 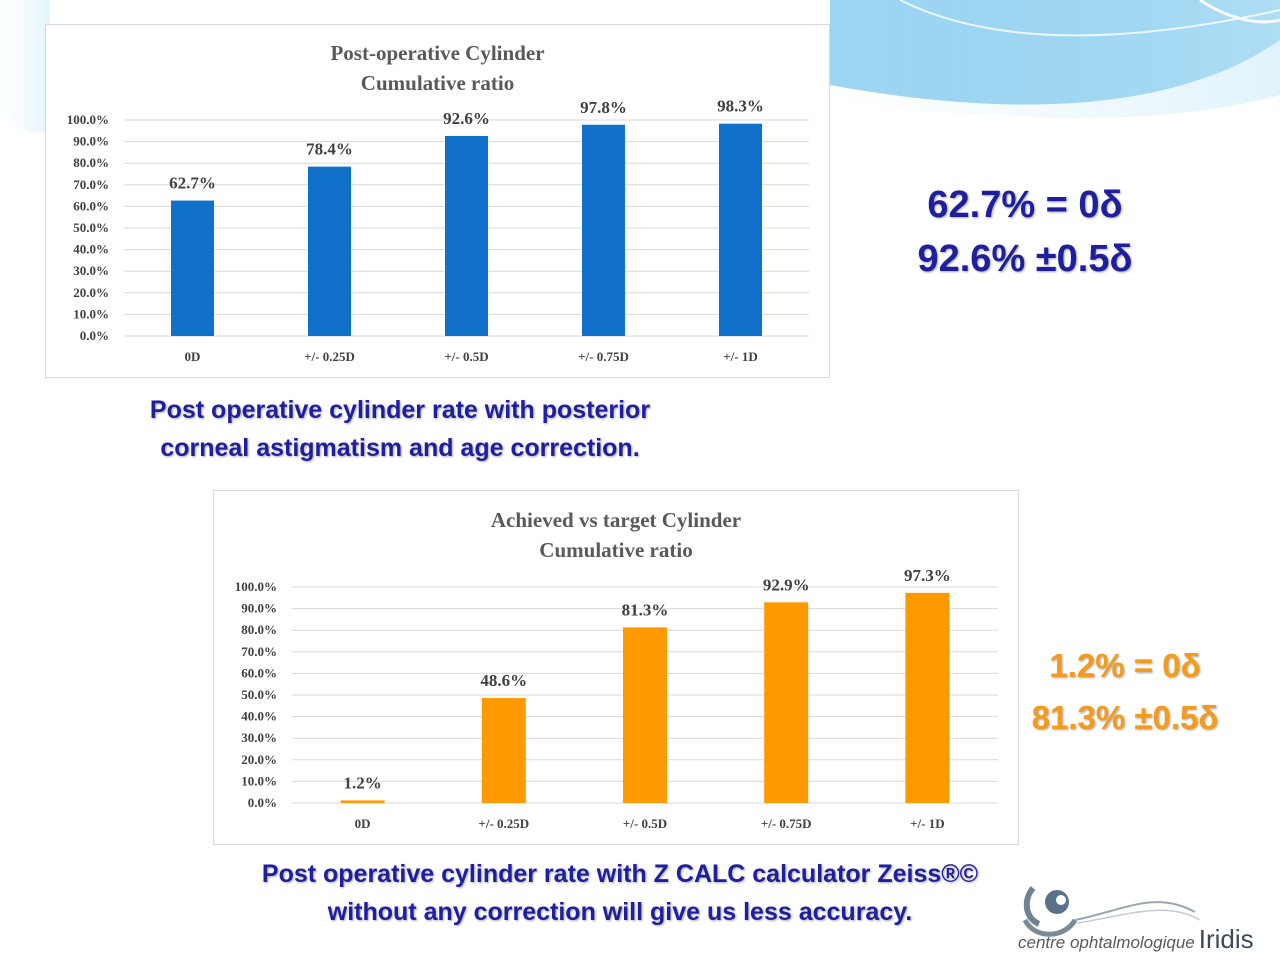 I want to click on chart1-data-label-3: 92.6%, so click(x=466, y=118).